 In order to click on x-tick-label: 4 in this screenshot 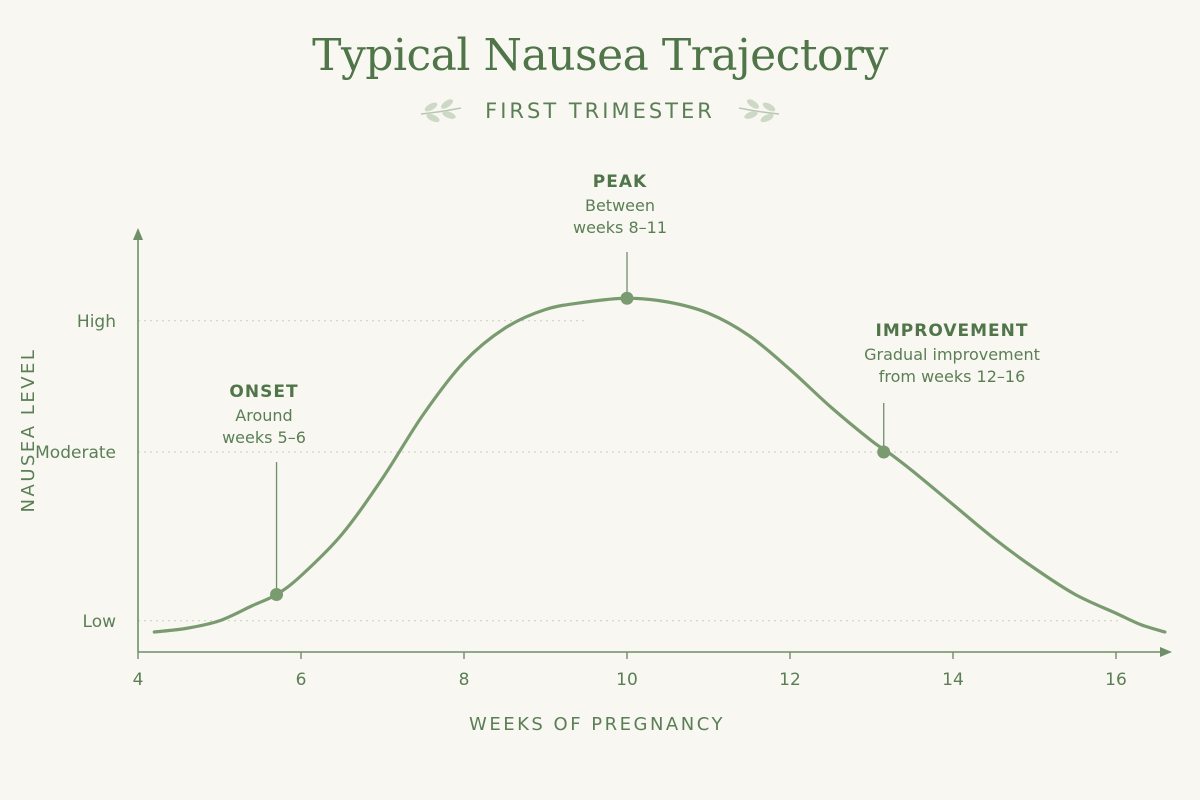, I will do `click(138, 680)`.